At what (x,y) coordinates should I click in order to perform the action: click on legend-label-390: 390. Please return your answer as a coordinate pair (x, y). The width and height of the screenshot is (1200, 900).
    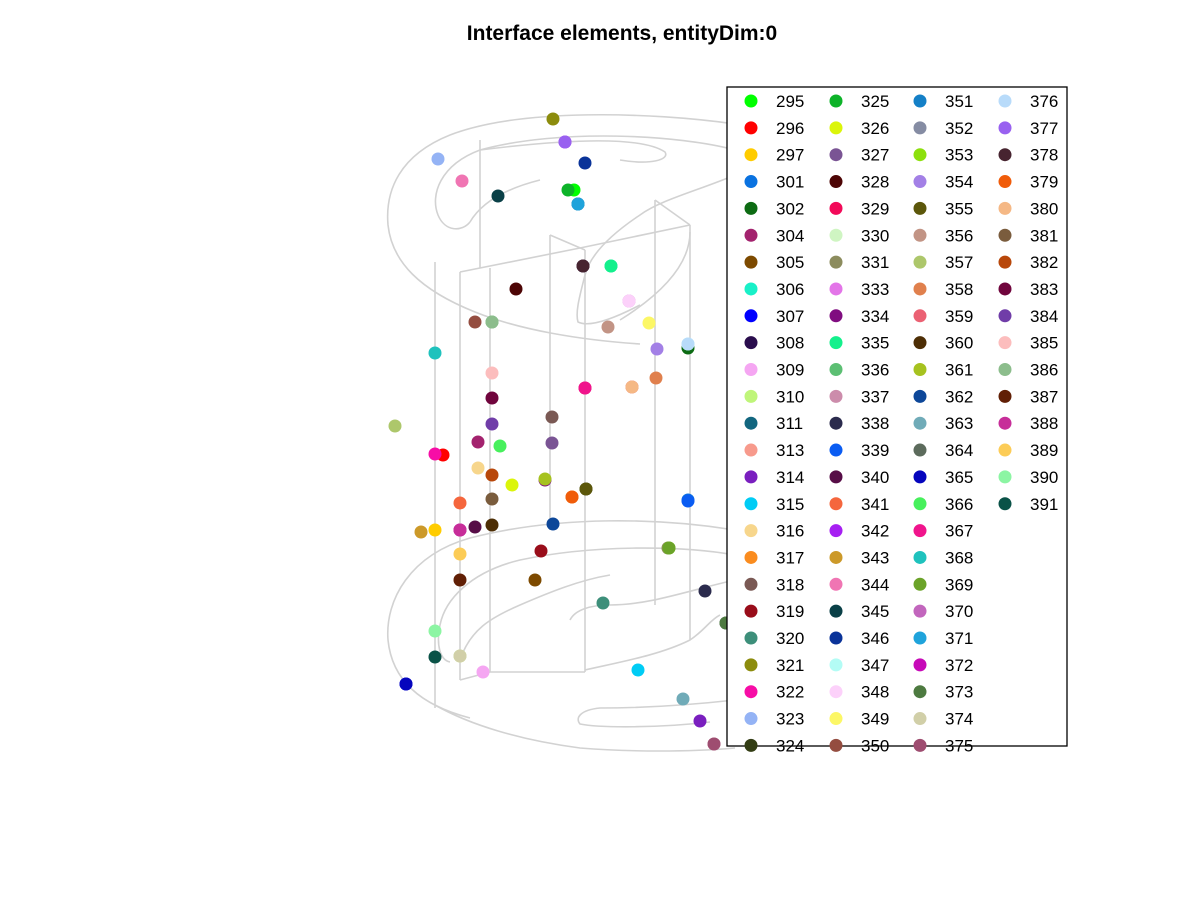
    Looking at the image, I should click on (1044, 477).